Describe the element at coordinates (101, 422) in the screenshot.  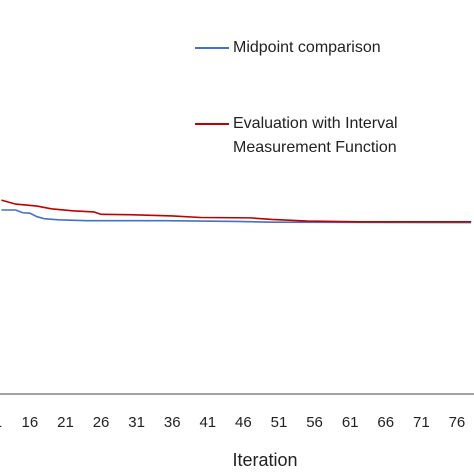
I see `x-tick-label: 26` at that location.